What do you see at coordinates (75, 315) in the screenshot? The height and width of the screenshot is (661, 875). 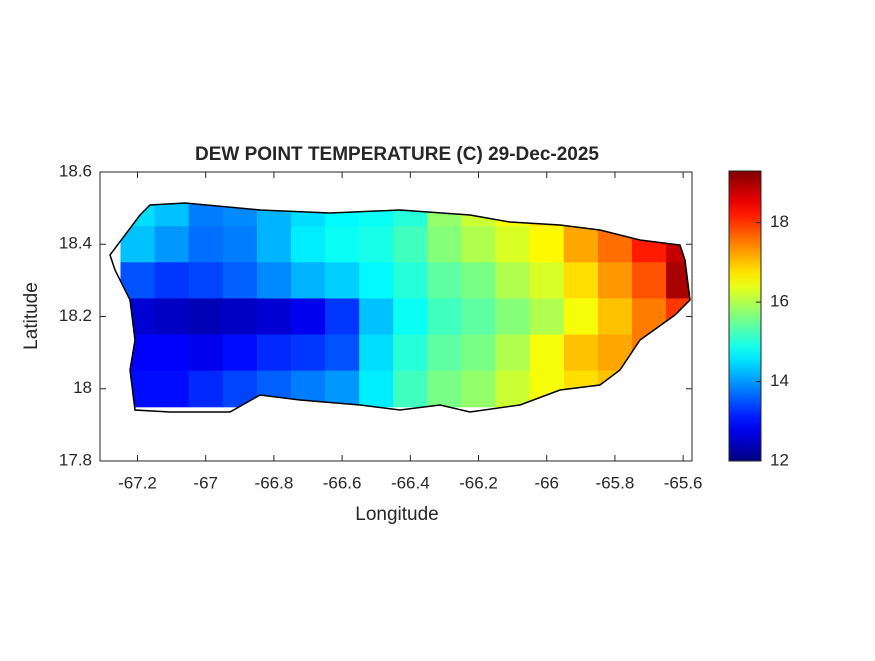 I see `y-tick-label: 18.2` at bounding box center [75, 315].